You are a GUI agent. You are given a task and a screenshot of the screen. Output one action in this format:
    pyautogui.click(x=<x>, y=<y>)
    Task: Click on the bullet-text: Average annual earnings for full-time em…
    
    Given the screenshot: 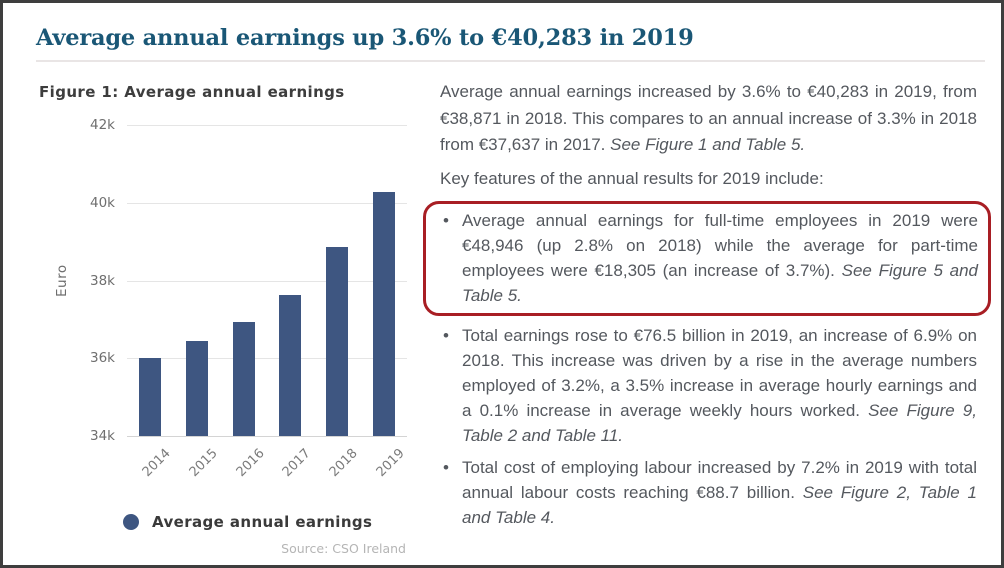 What is the action you would take?
    pyautogui.click(x=720, y=245)
    